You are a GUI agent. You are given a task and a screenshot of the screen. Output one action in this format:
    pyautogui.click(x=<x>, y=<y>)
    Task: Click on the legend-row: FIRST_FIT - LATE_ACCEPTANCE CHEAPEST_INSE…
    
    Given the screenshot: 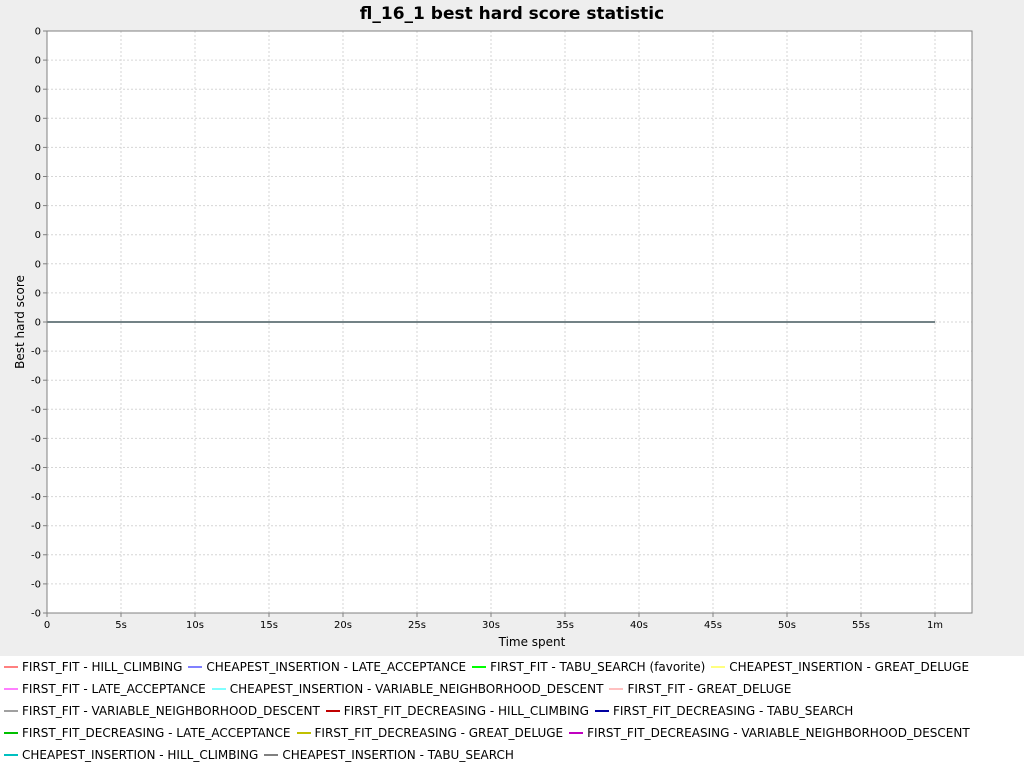 What is the action you would take?
    pyautogui.click(x=400, y=689)
    